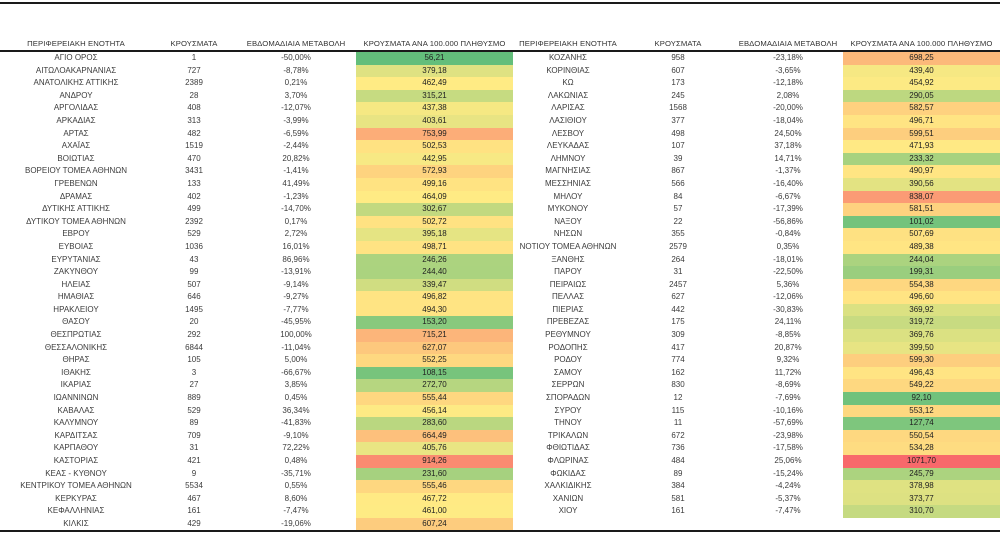 This screenshot has width=1000, height=537. Describe the element at coordinates (194, 322) in the screenshot. I see `cases-cell: 20` at that location.